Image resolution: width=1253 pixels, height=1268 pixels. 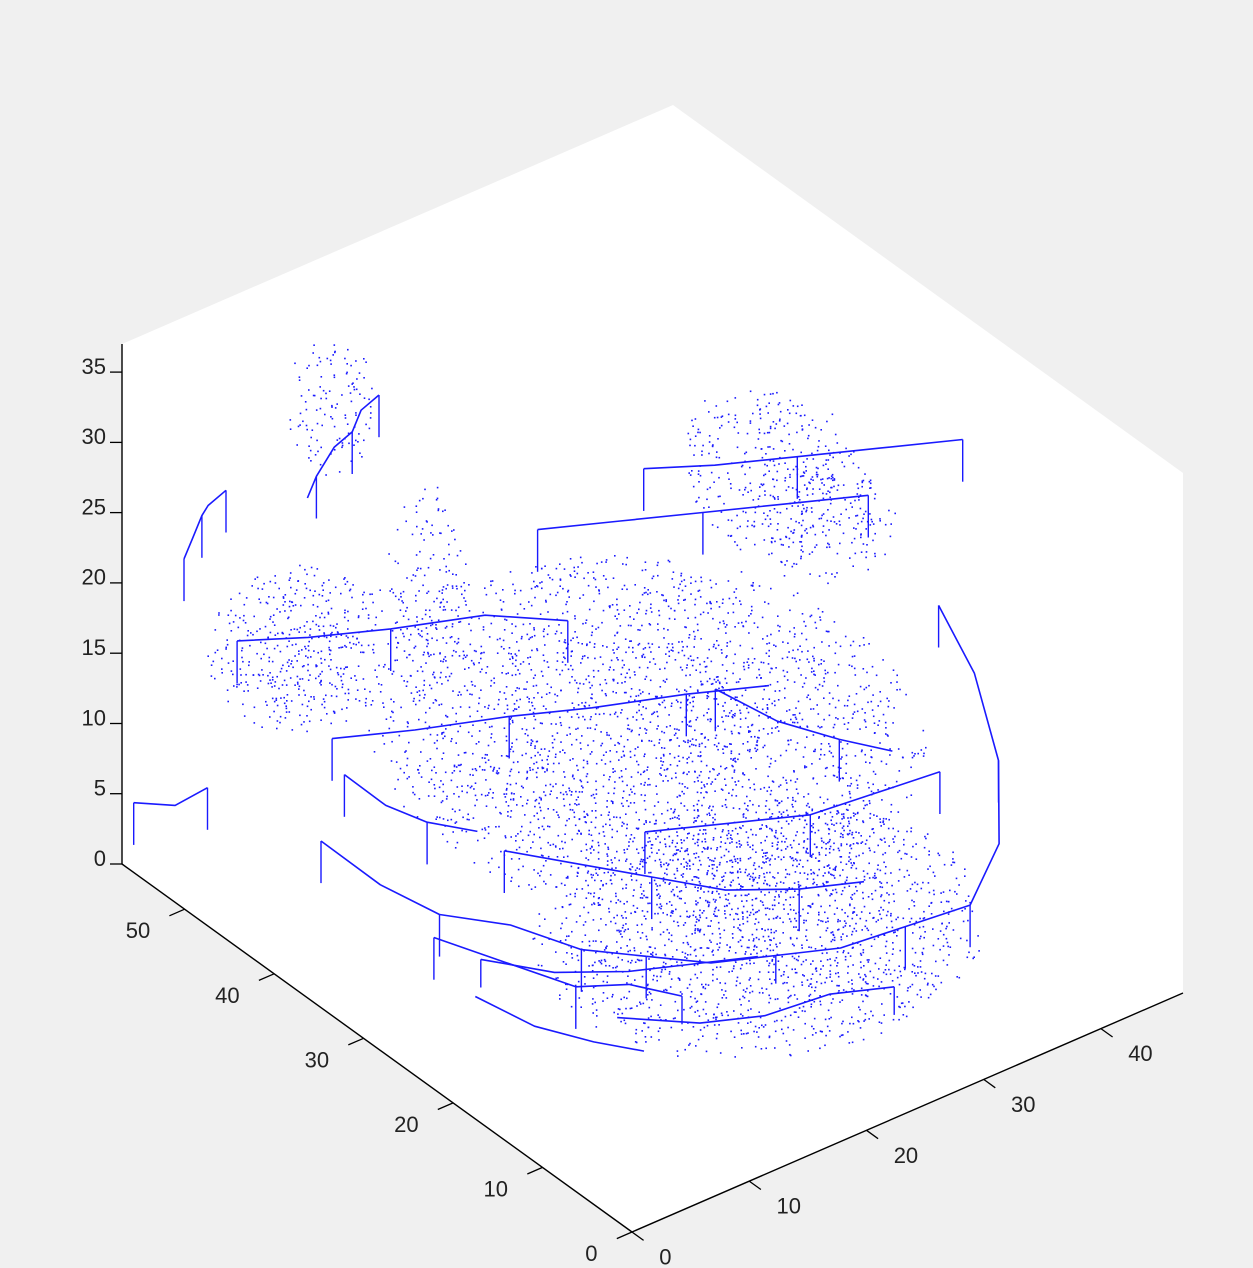 I want to click on data-point-2060, so click(x=701, y=685).